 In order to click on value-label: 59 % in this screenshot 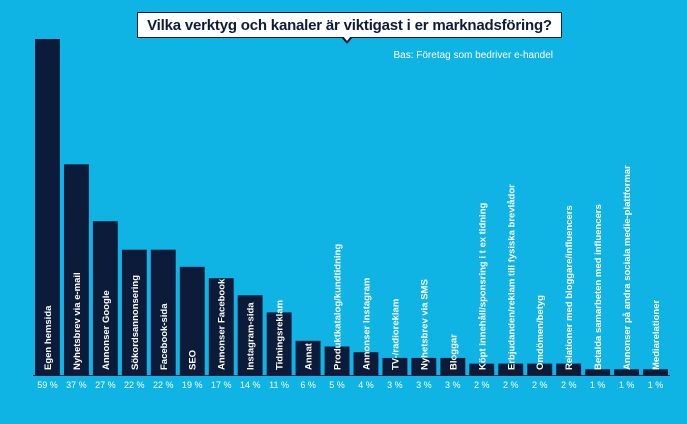, I will do `click(47, 385)`.